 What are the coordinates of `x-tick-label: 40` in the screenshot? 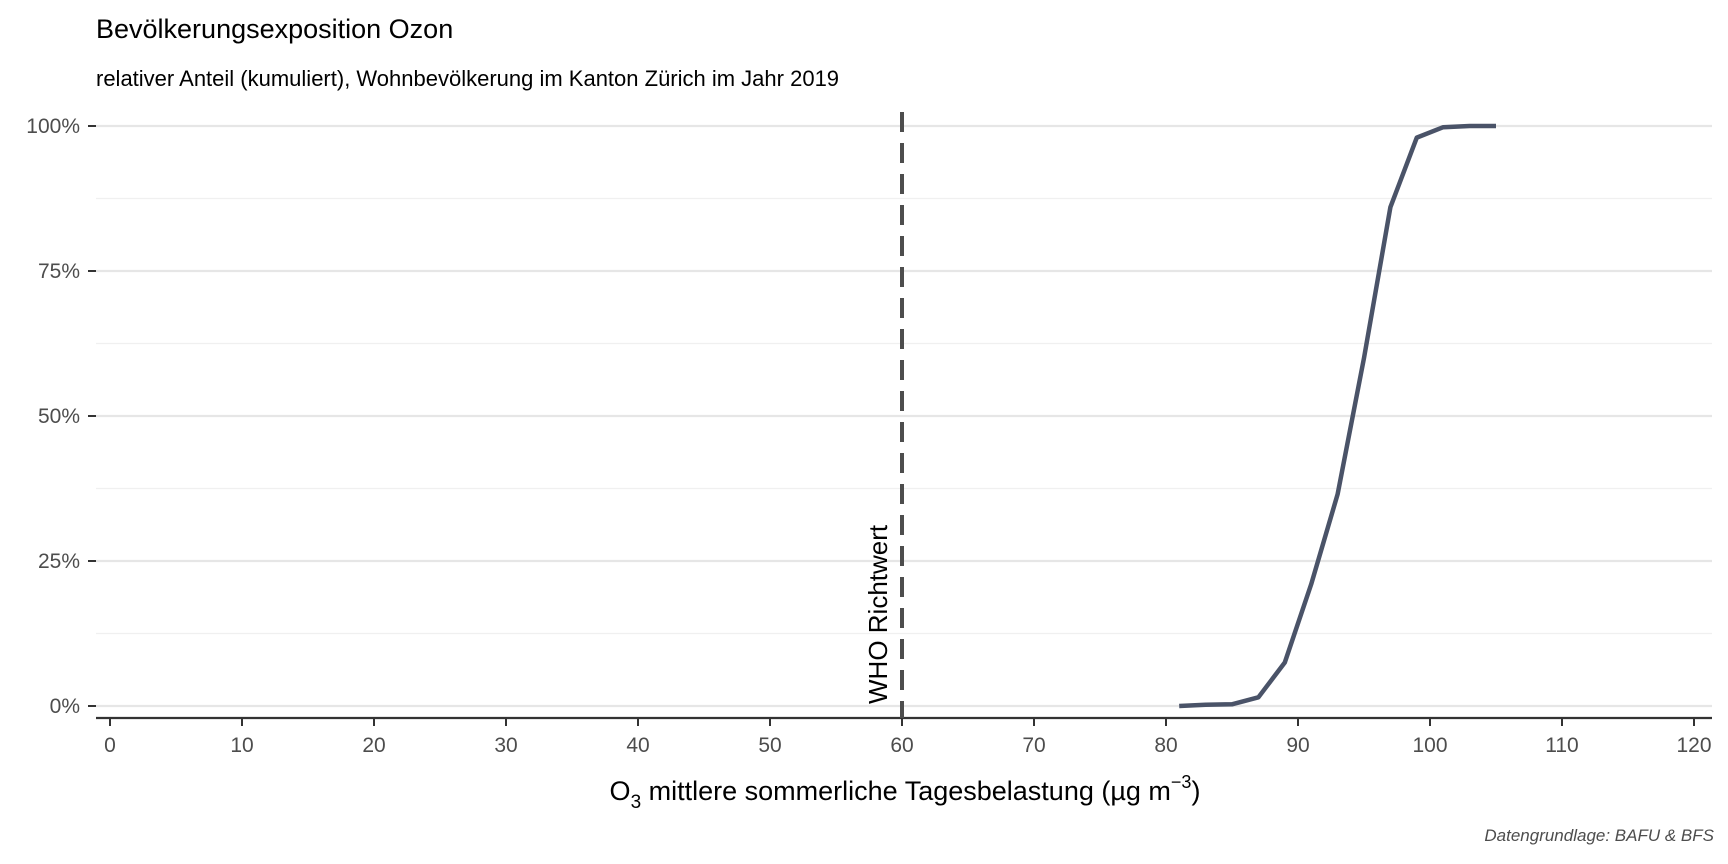 It's located at (637, 745).